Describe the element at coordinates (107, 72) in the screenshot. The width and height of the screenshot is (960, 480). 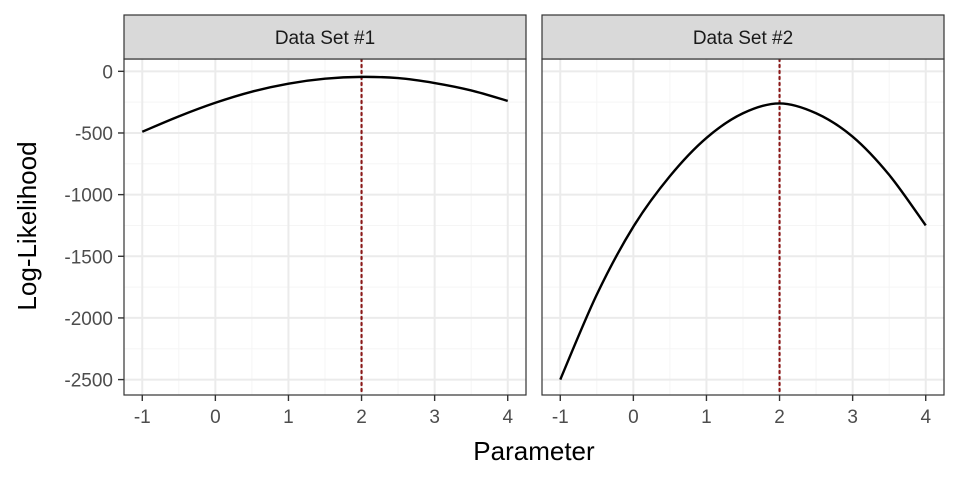
I see `y-tick-label: 0` at that location.